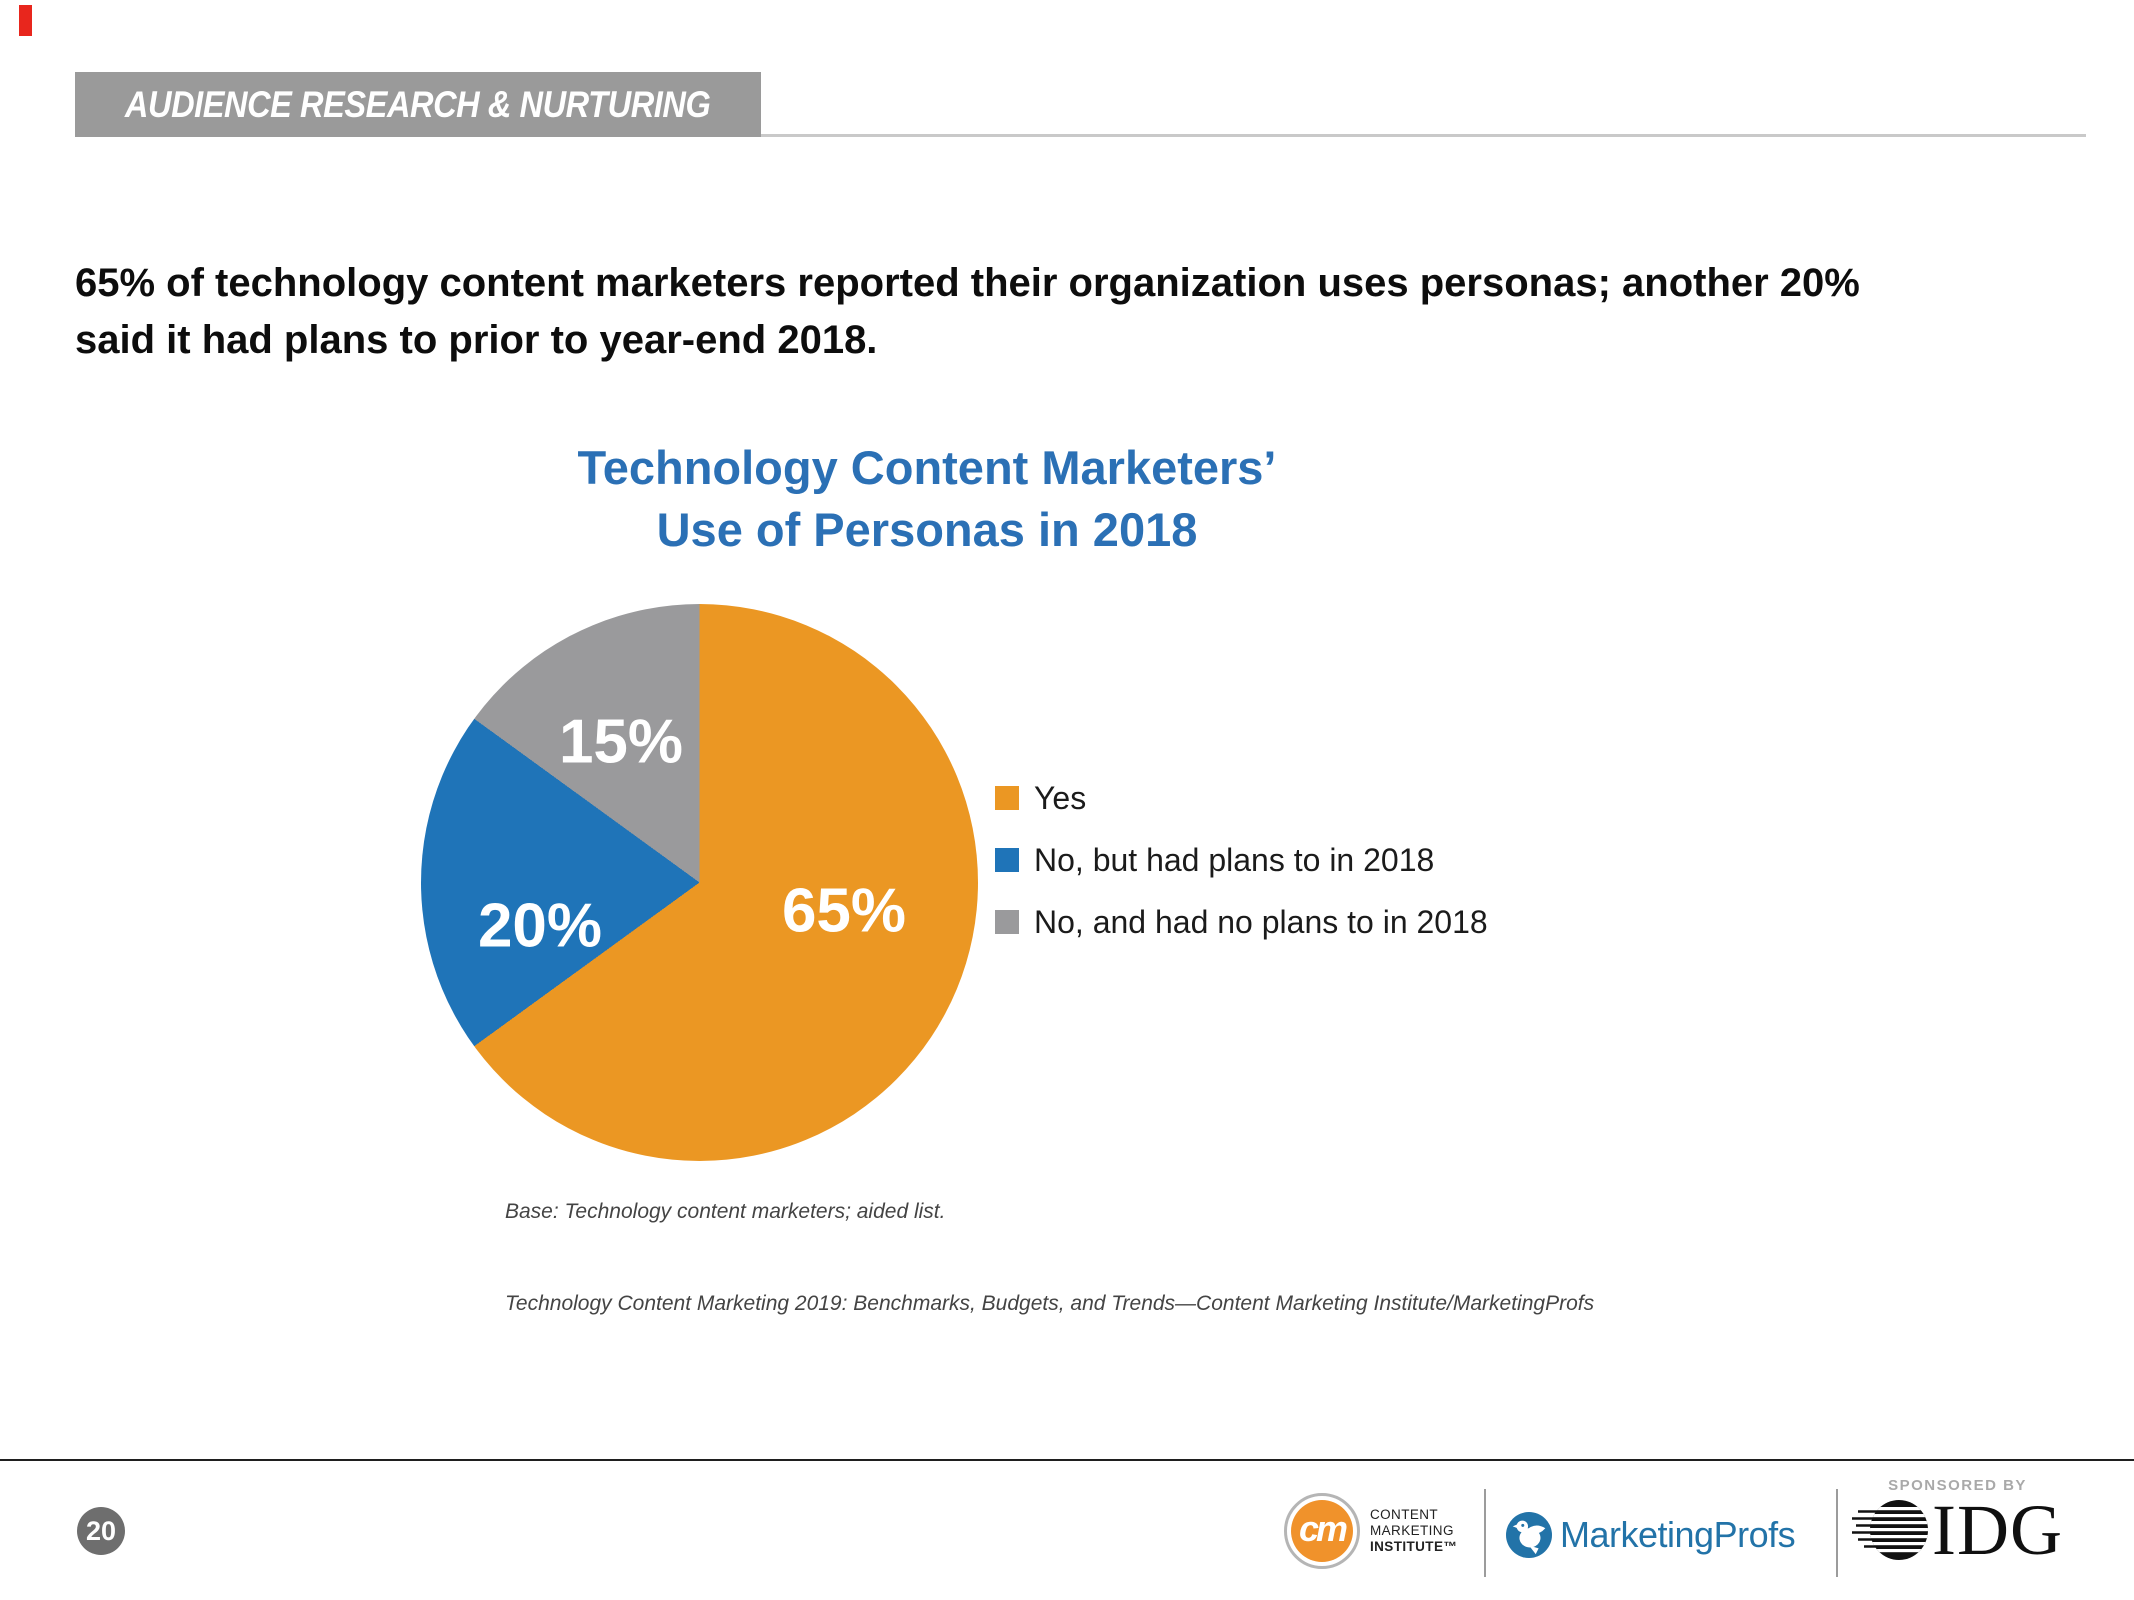 Image resolution: width=2134 pixels, height=1600 pixels. I want to click on header-rule, so click(1080, 135).